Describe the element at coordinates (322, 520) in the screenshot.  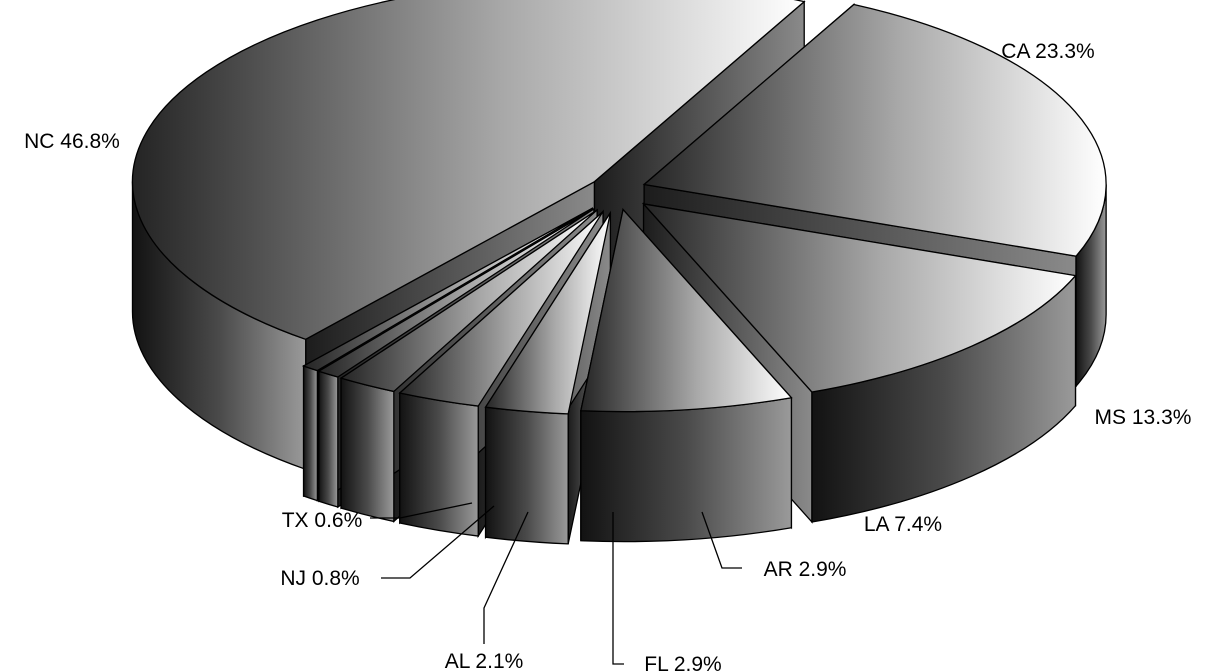
I see `data-label-tx: TX 0.6%` at that location.